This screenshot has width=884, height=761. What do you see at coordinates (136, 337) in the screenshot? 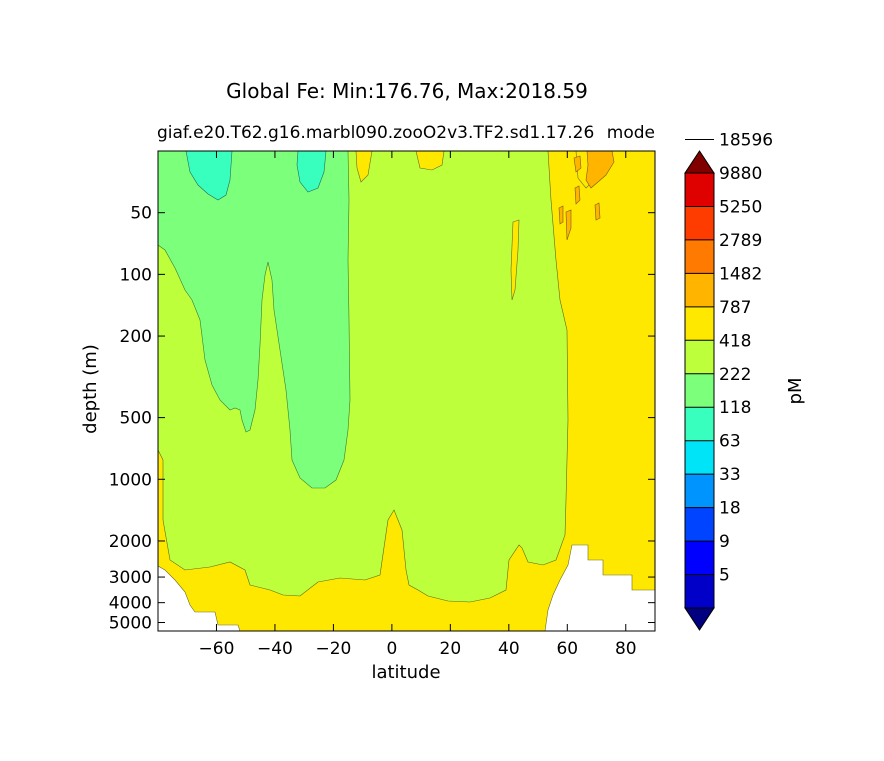
I see `y-tick-label: 200` at bounding box center [136, 337].